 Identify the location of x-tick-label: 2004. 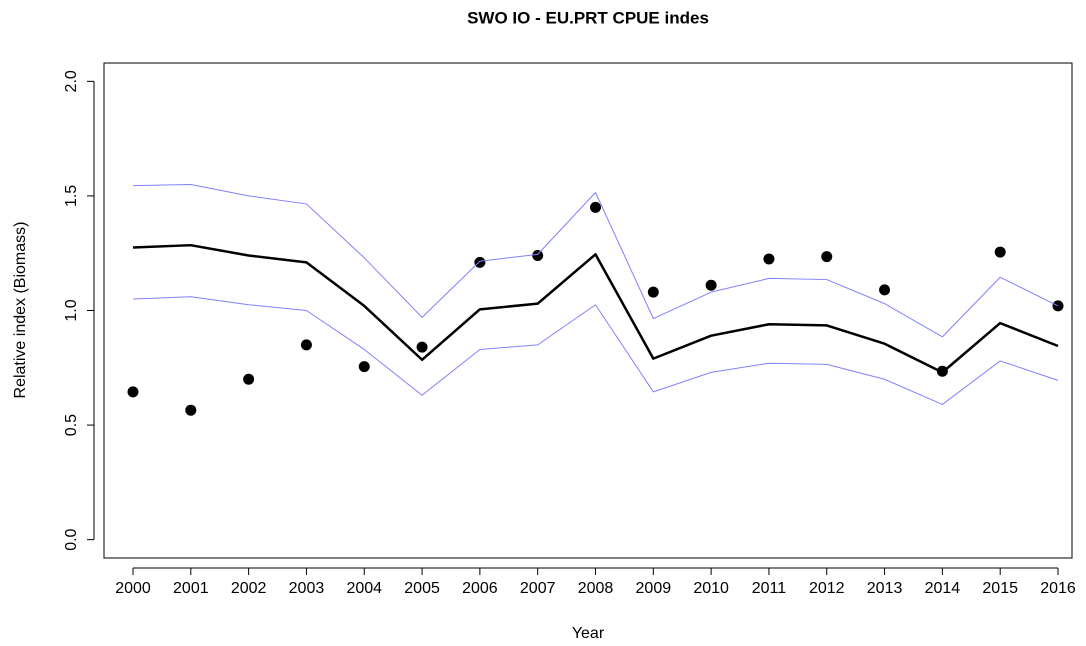
(364, 588).